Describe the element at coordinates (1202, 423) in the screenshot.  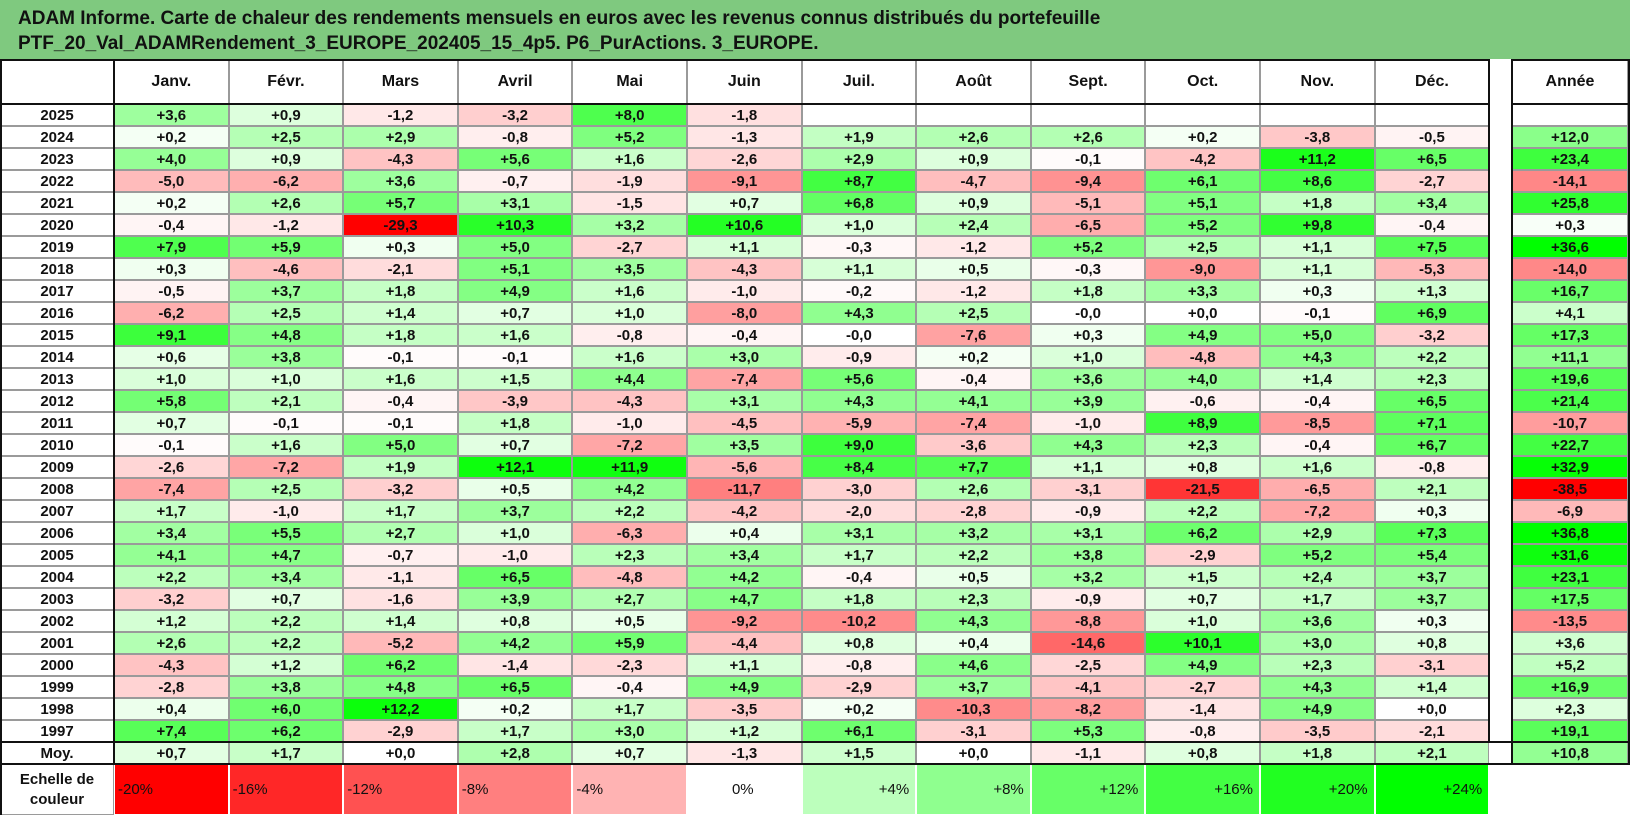
I see `heatmap-cell: +8,9` at that location.